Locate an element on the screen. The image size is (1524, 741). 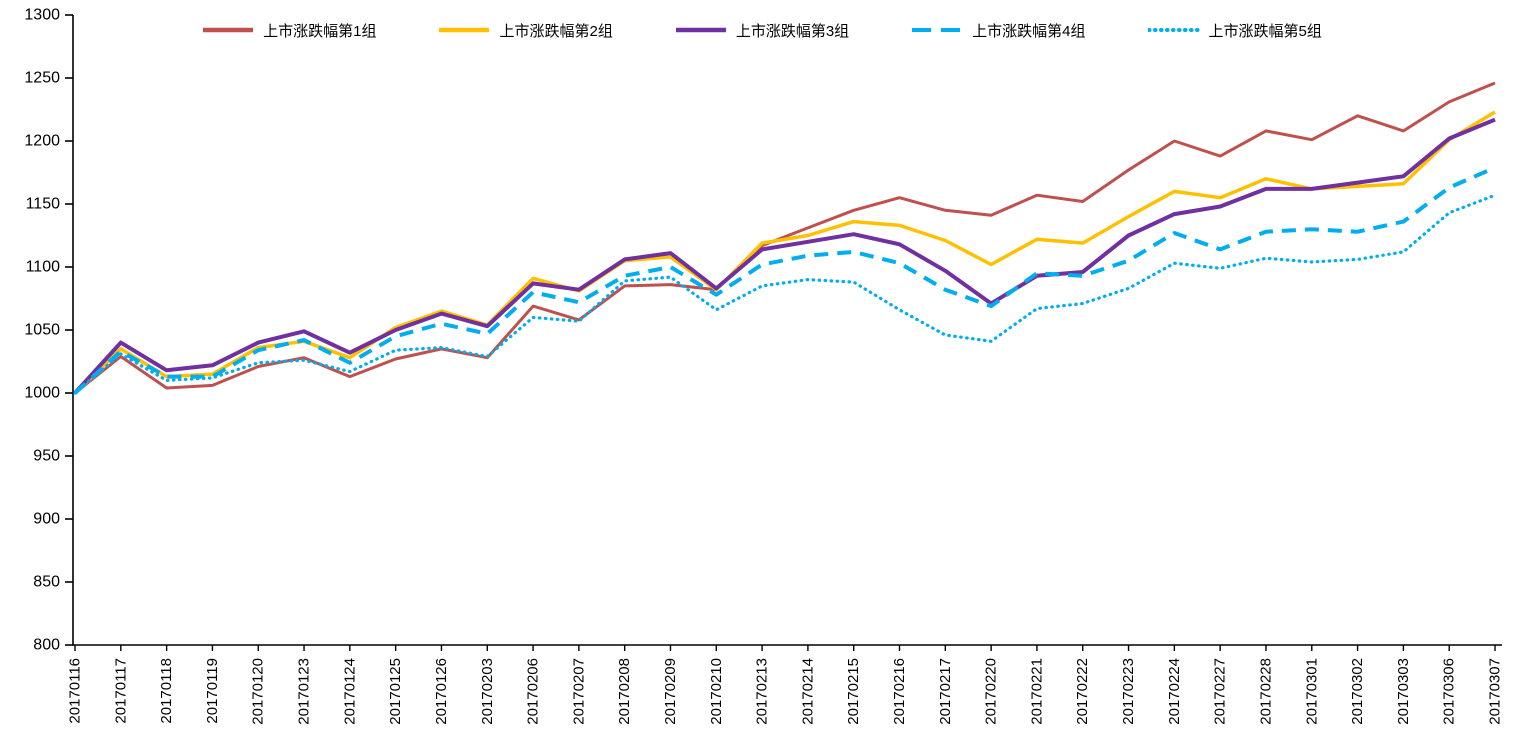
y-tick-label: 900 is located at coordinates (46, 519).